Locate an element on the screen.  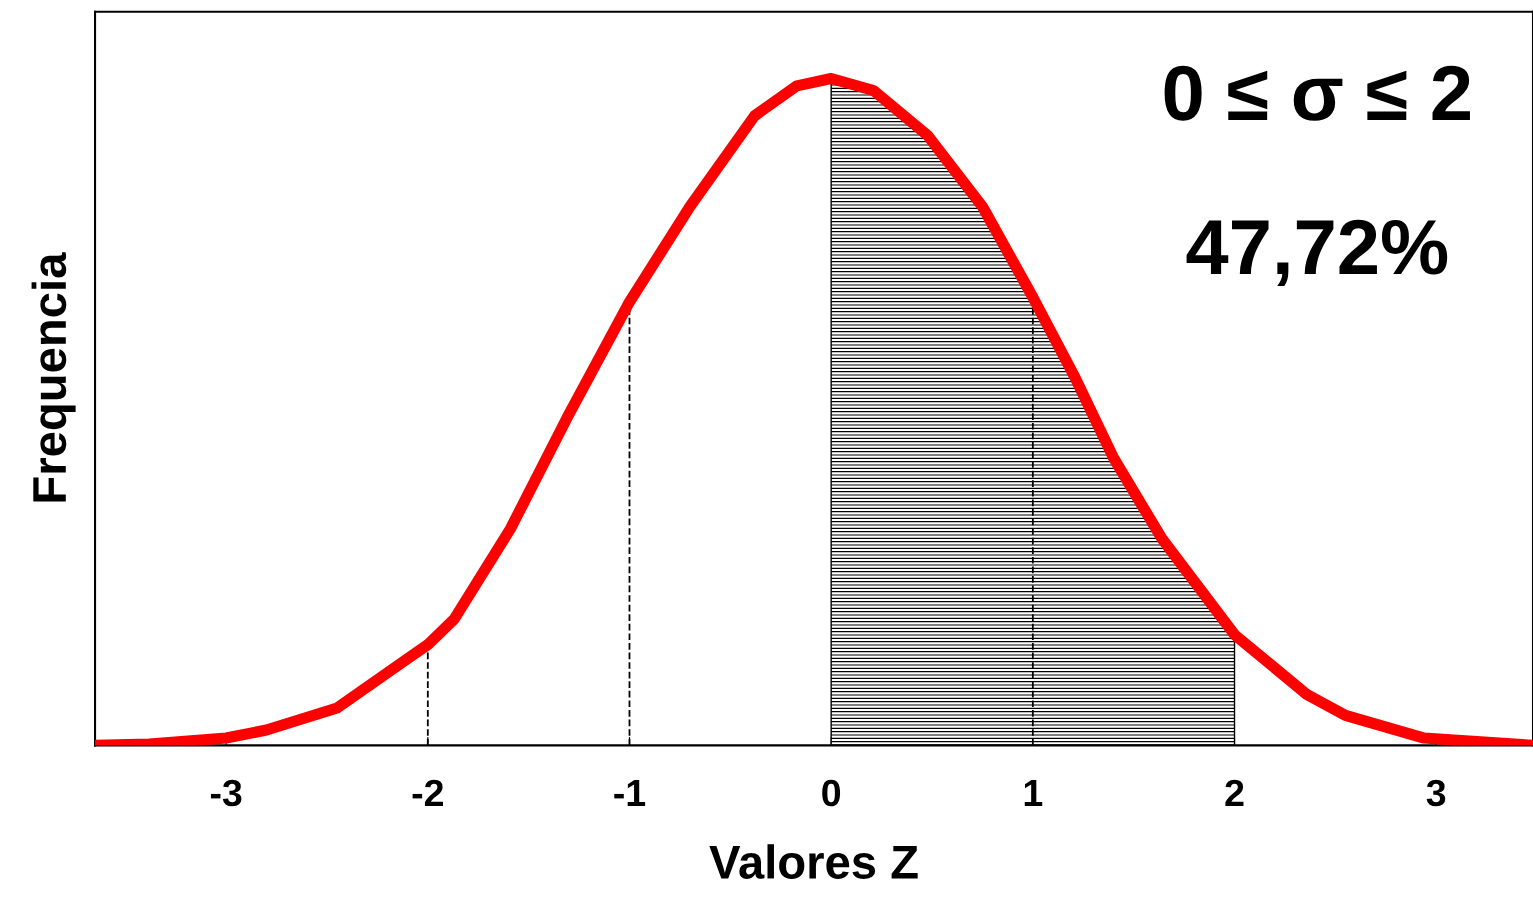
x-tick-label: 0 is located at coordinates (831, 793).